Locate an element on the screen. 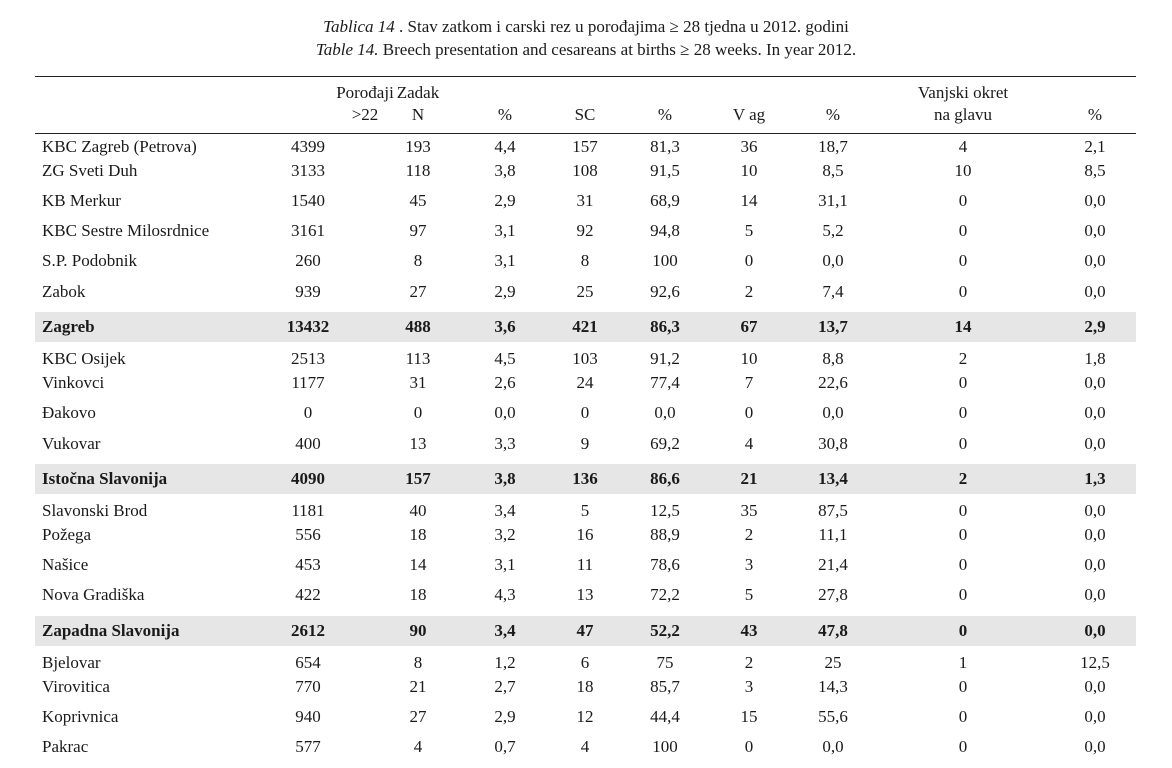 Image resolution: width=1172 pixels, height=768 pixels. cell-pct-vag: 5,2 is located at coordinates (833, 230).